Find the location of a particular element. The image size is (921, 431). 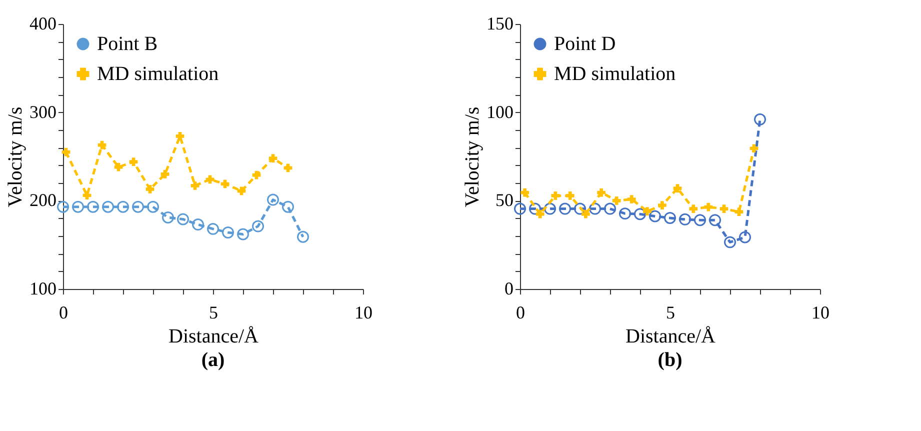

text: (a) is located at coordinates (213, 360).